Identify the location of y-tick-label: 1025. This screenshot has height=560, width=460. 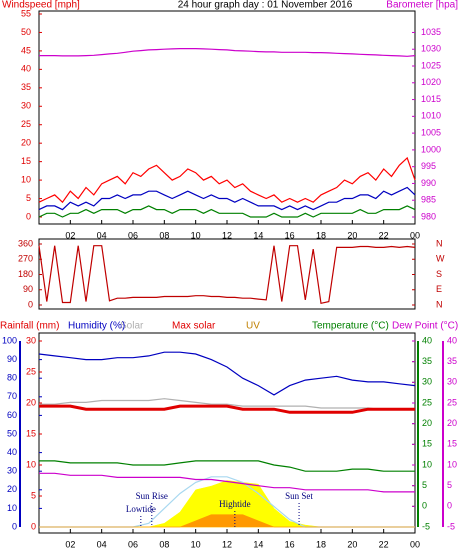
(431, 65).